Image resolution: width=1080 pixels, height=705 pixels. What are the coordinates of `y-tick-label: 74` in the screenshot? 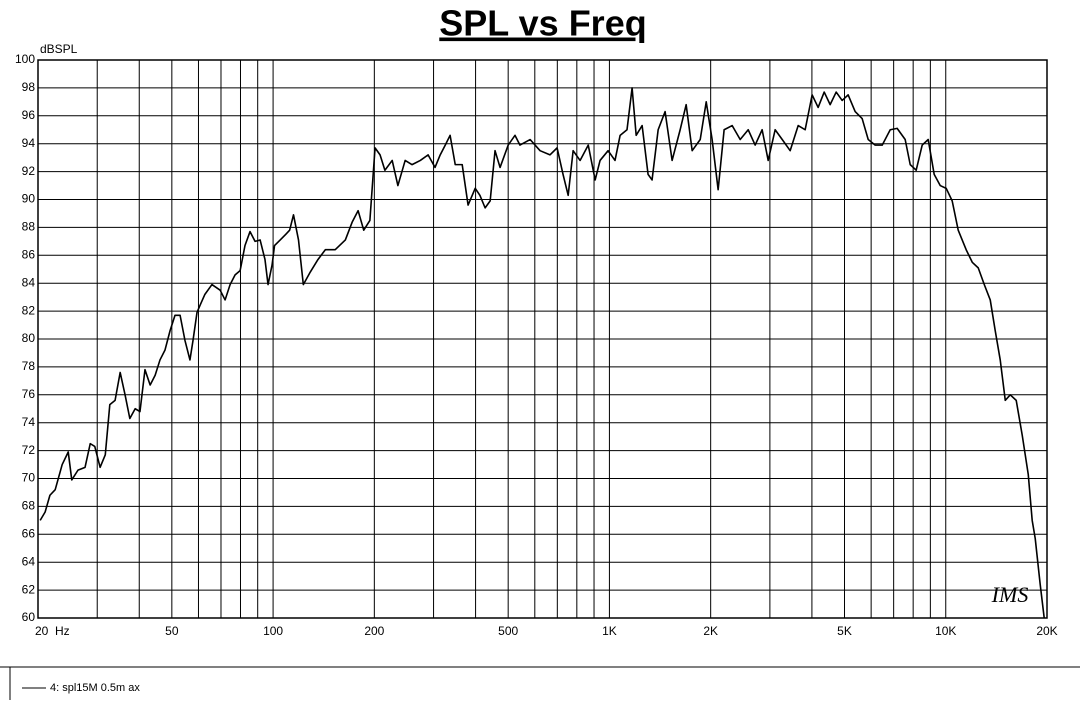 It's located at (29, 422).